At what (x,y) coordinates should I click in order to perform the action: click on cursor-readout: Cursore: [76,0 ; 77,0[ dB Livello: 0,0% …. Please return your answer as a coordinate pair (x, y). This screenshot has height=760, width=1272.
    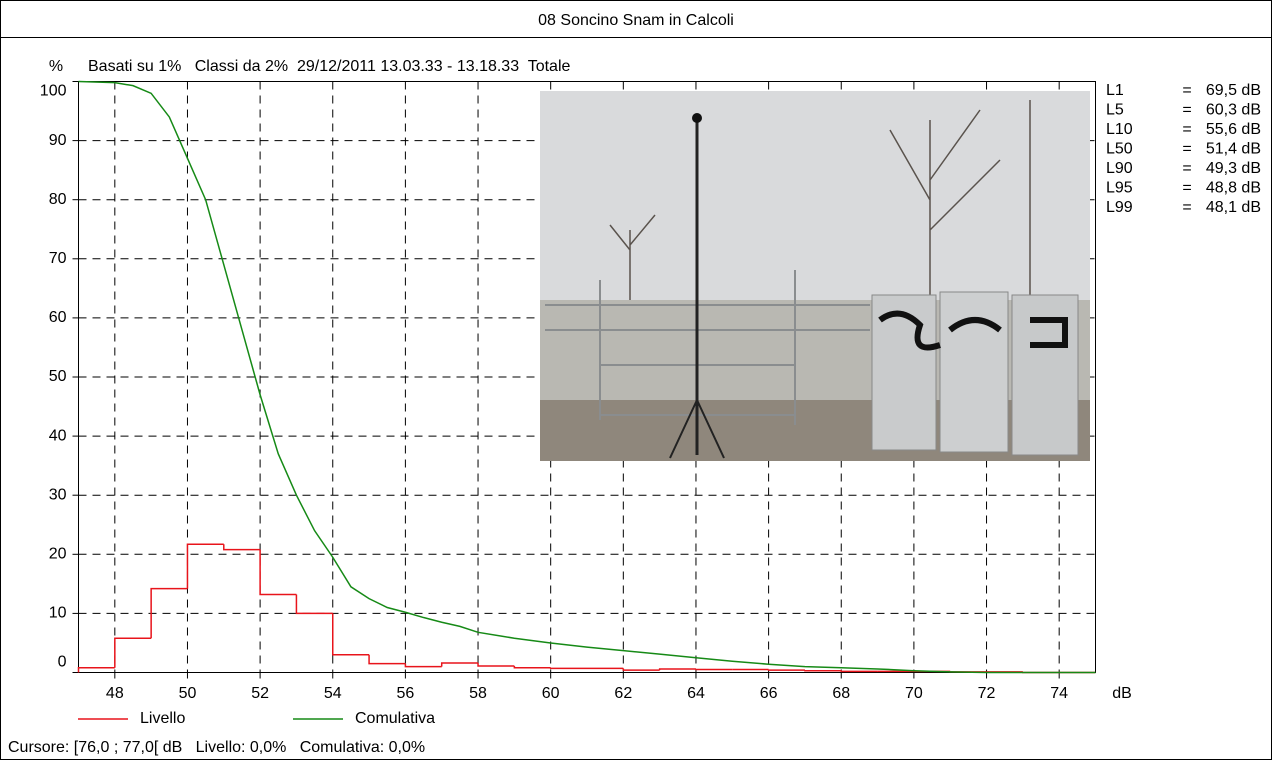
    Looking at the image, I should click on (216, 747).